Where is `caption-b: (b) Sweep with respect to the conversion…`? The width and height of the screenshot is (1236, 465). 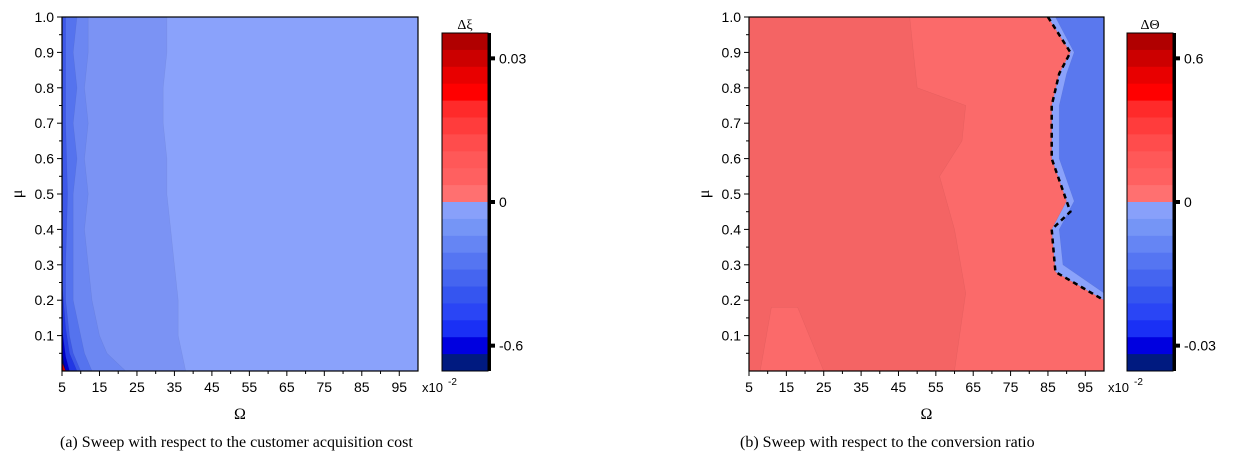 caption-b: (b) Sweep with respect to the conversion… is located at coordinates (887, 442).